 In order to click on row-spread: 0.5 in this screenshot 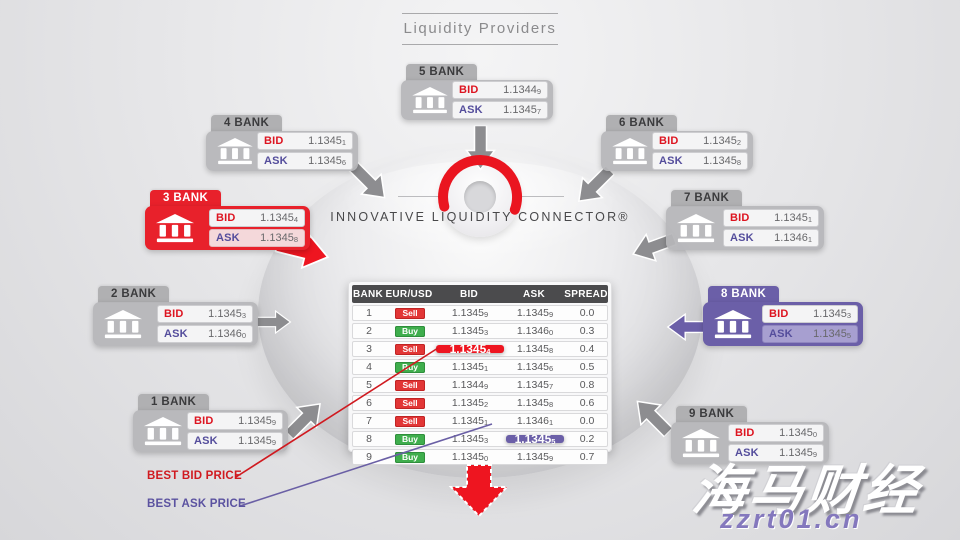, I will do `click(587, 367)`.